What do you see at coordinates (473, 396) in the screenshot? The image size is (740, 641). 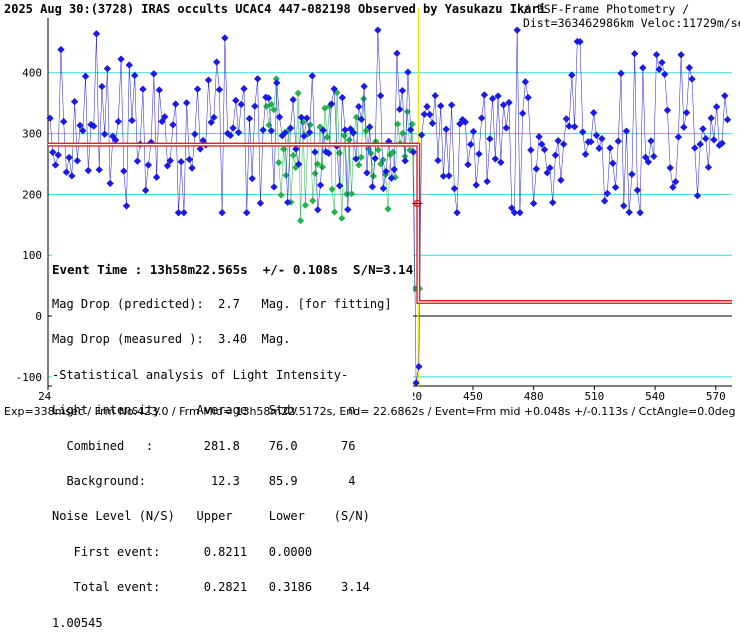 I see `x-tick-label-450: 450` at bounding box center [473, 396].